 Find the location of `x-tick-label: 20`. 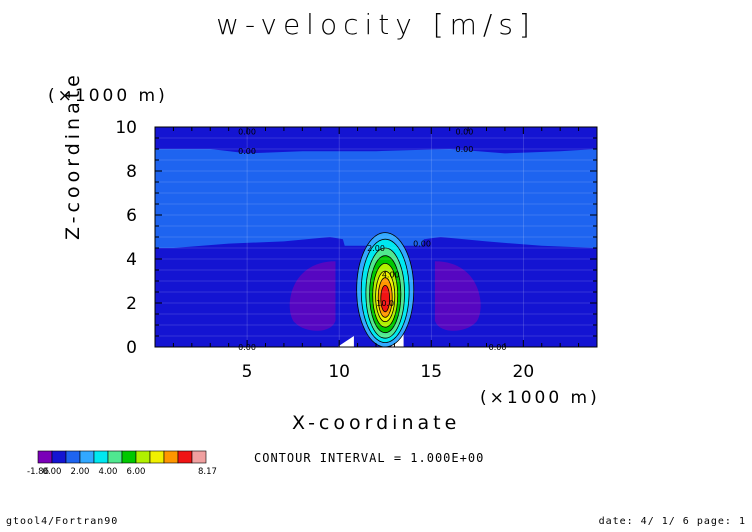

x-tick-label: 20 is located at coordinates (524, 372).